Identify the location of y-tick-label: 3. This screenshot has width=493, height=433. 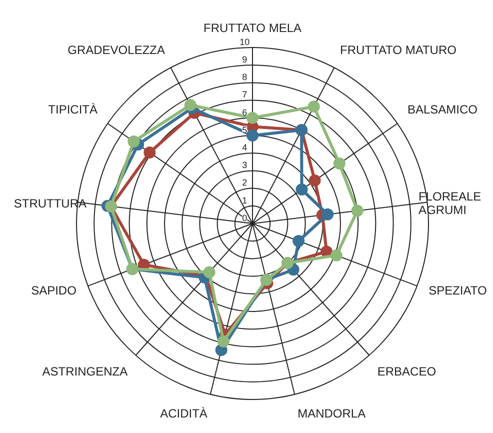
(245, 165).